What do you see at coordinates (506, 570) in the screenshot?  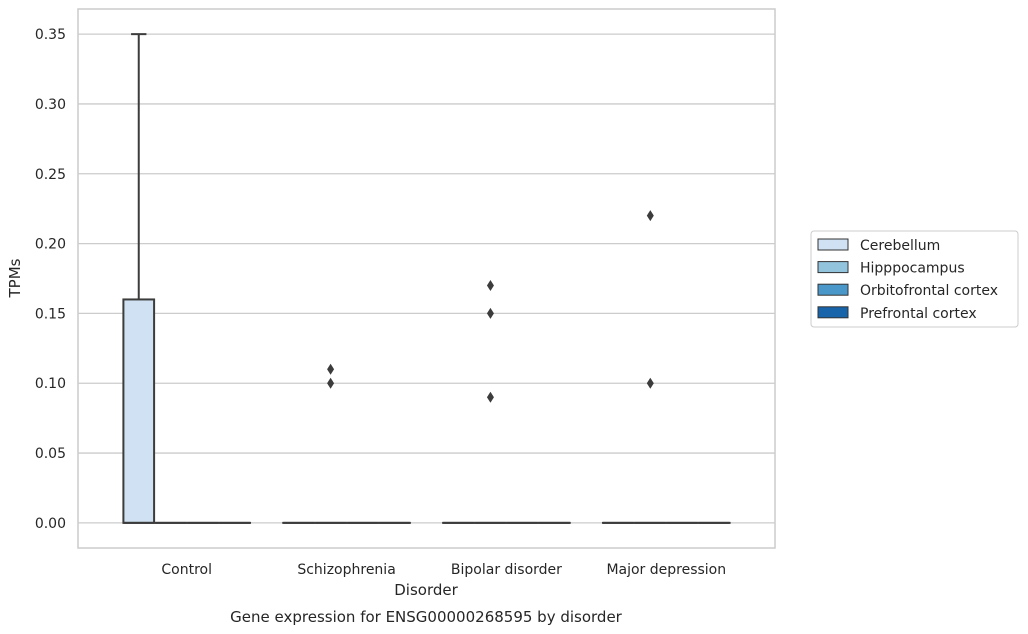 I see `x-tick-label: Bipolar disorder` at bounding box center [506, 570].